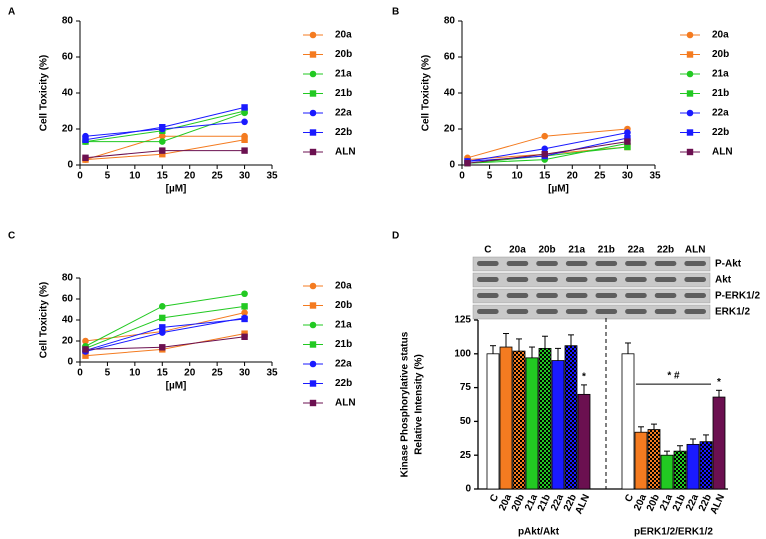 This screenshot has width=766, height=539. I want to click on blot-column-label: 20a, so click(517, 250).